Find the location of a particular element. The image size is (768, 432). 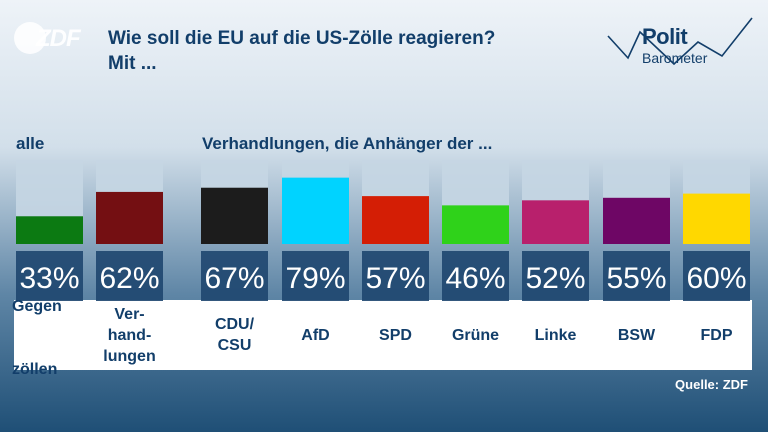

value-label-fdp: 60% is located at coordinates (716, 278).